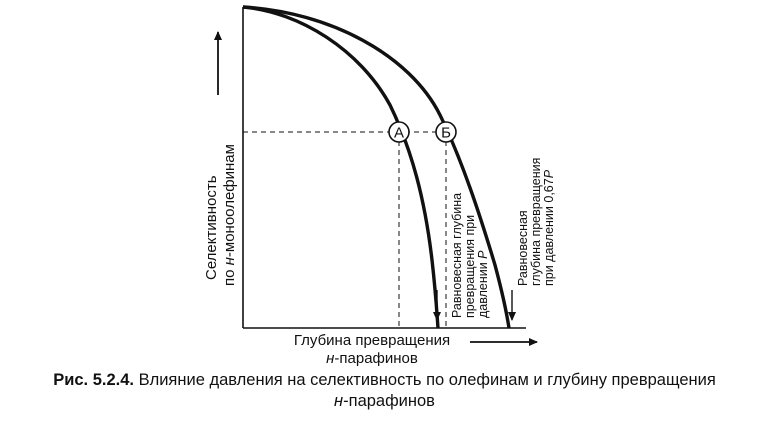 Image resolution: width=769 pixels, height=427 pixels. What do you see at coordinates (93, 380) in the screenshot?
I see `caption-label: Рис. 5.2.4.` at bounding box center [93, 380].